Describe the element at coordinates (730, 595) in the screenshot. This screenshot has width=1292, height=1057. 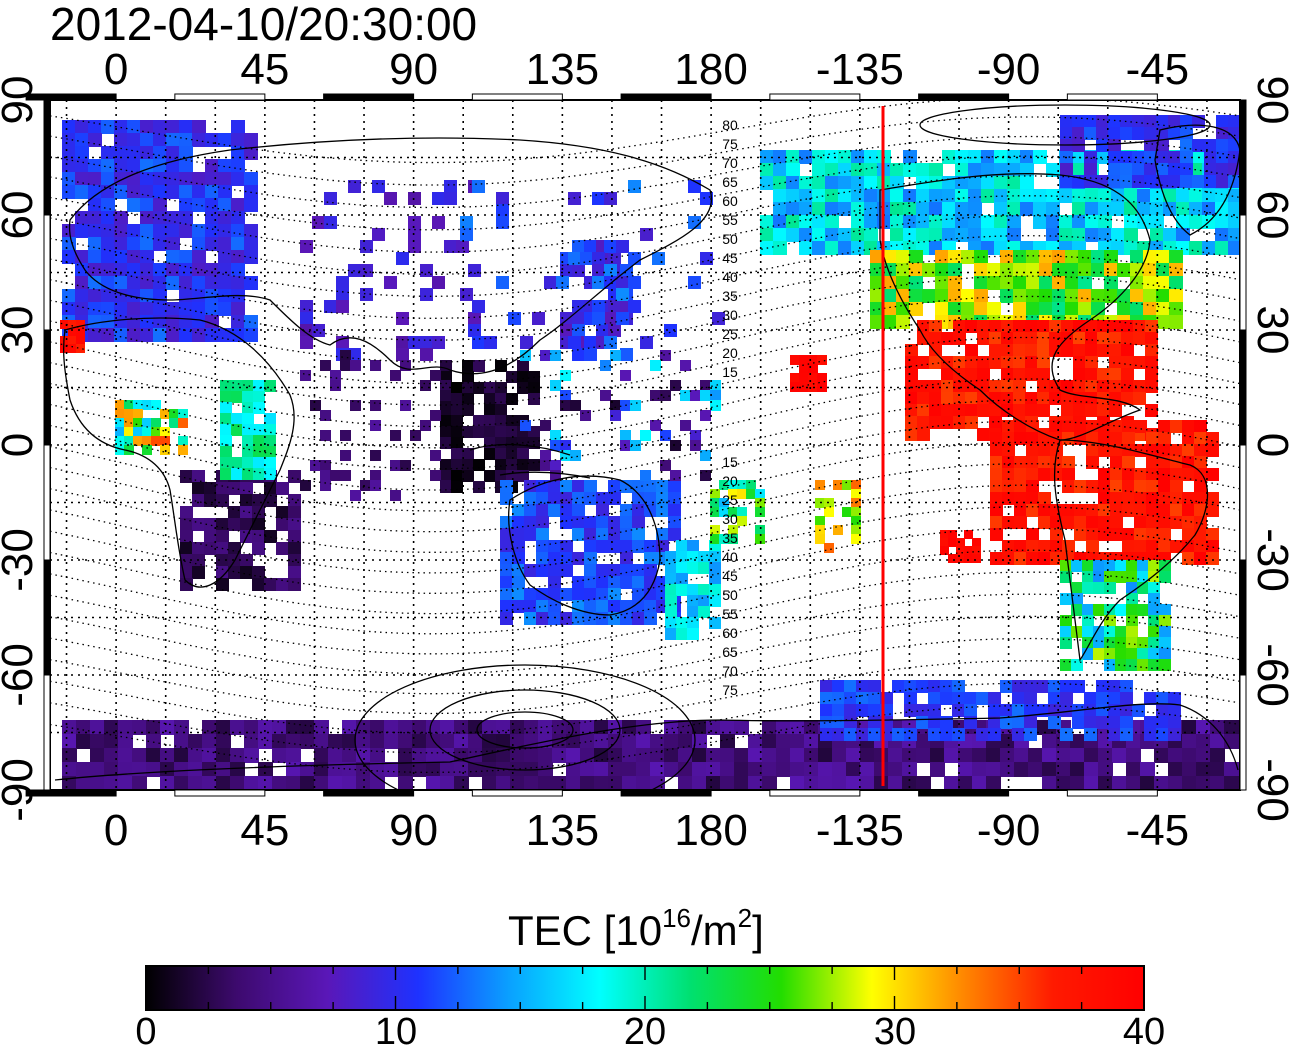
I see `contour-label-s-50: 50` at that location.